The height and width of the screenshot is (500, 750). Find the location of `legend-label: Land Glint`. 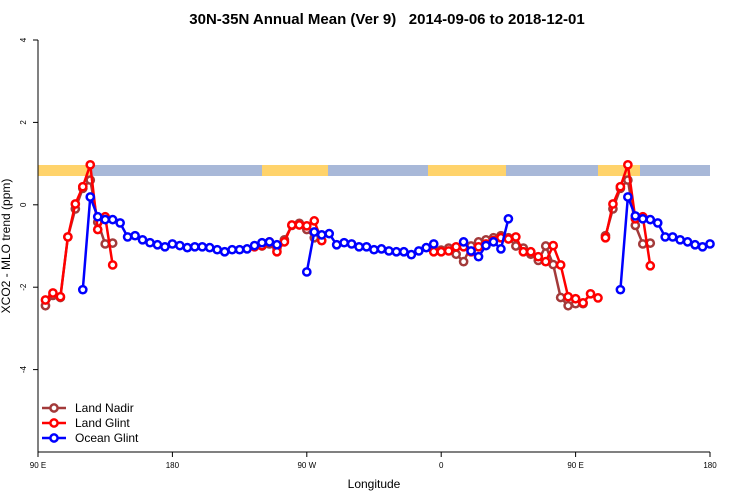

legend-label: Land Glint is located at coordinates (102, 423).